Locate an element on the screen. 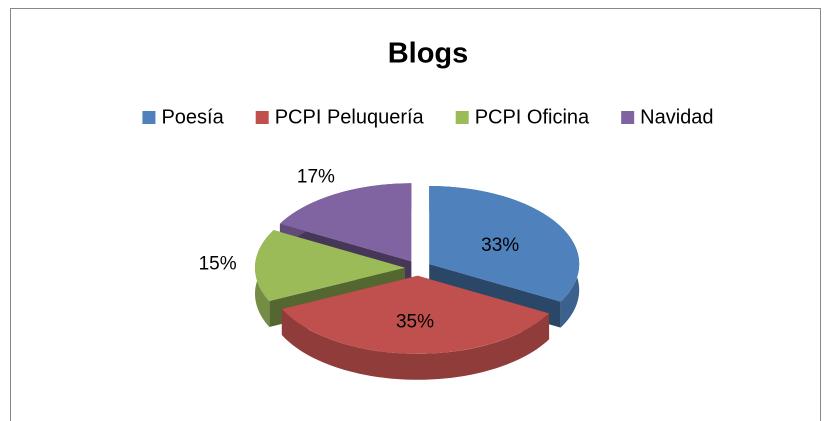  data-label: 15% is located at coordinates (218, 264).